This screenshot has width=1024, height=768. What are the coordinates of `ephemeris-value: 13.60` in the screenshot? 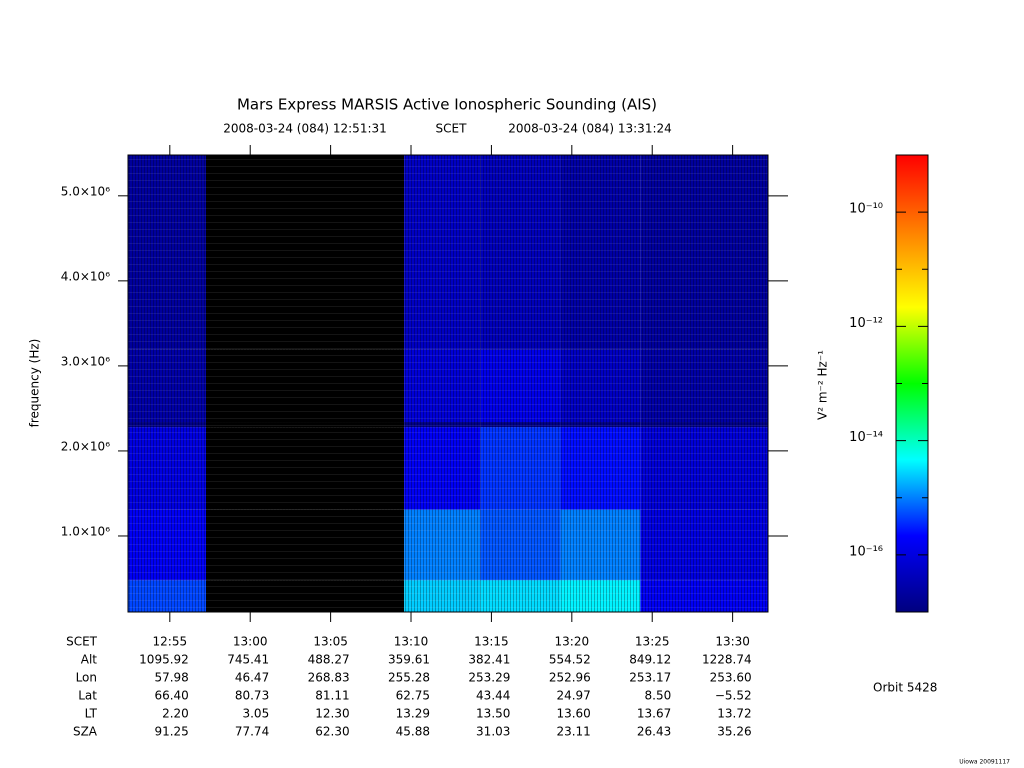 It's located at (573, 714).